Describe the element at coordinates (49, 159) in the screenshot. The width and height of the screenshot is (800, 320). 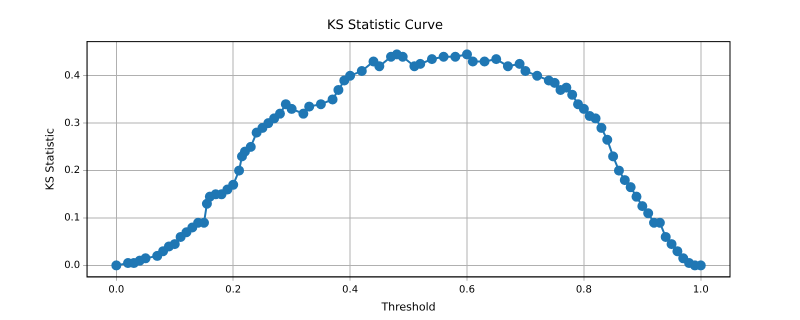
I see `y-axis-title: KS Statistic` at that location.